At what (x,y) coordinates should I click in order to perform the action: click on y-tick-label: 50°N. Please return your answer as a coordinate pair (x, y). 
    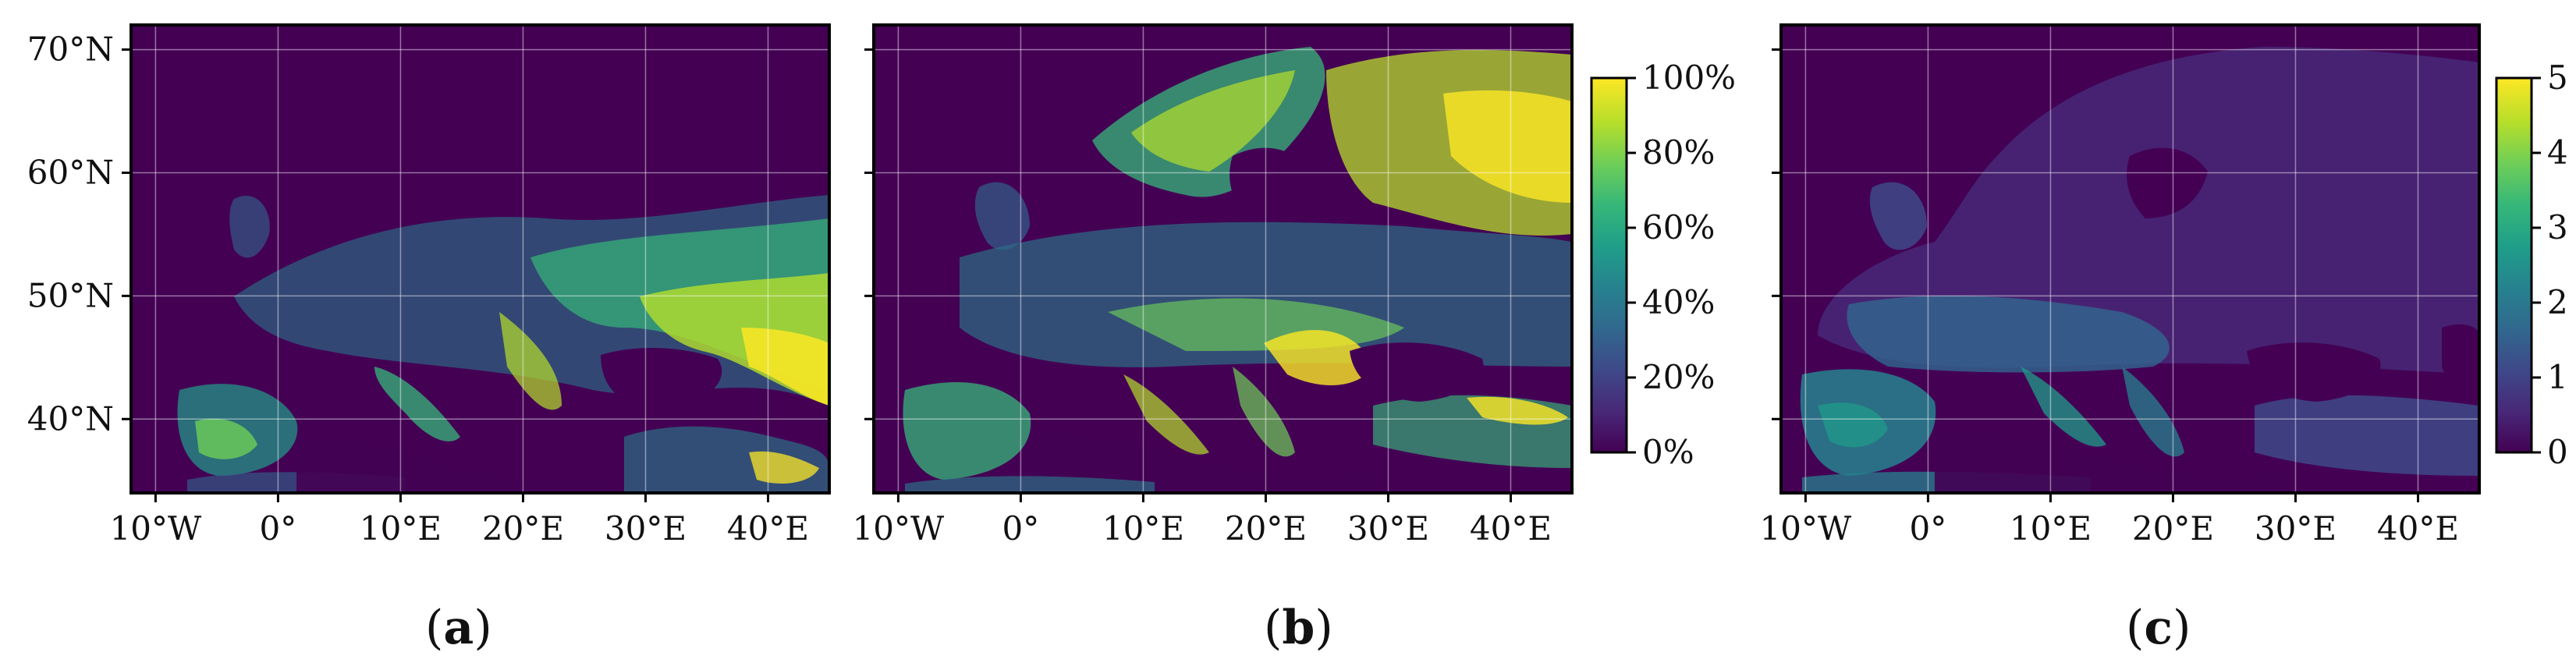
    Looking at the image, I should click on (70, 295).